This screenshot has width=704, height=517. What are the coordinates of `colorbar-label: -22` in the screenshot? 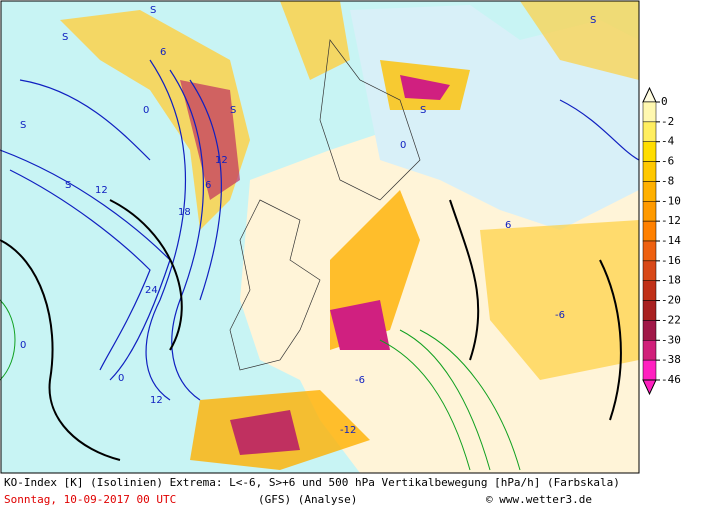 It's located at (671, 319).